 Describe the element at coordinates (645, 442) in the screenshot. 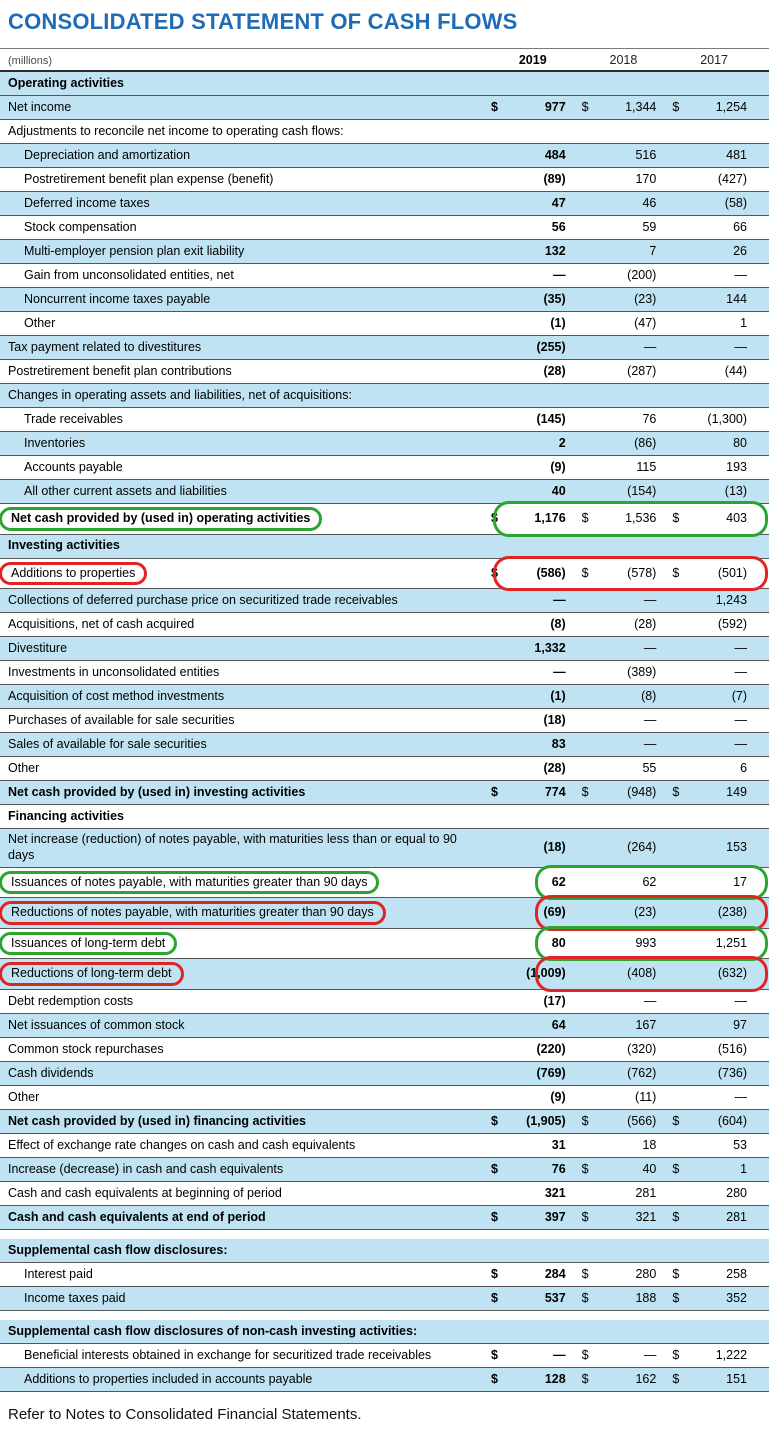

I see `cell-value: (86)` at that location.